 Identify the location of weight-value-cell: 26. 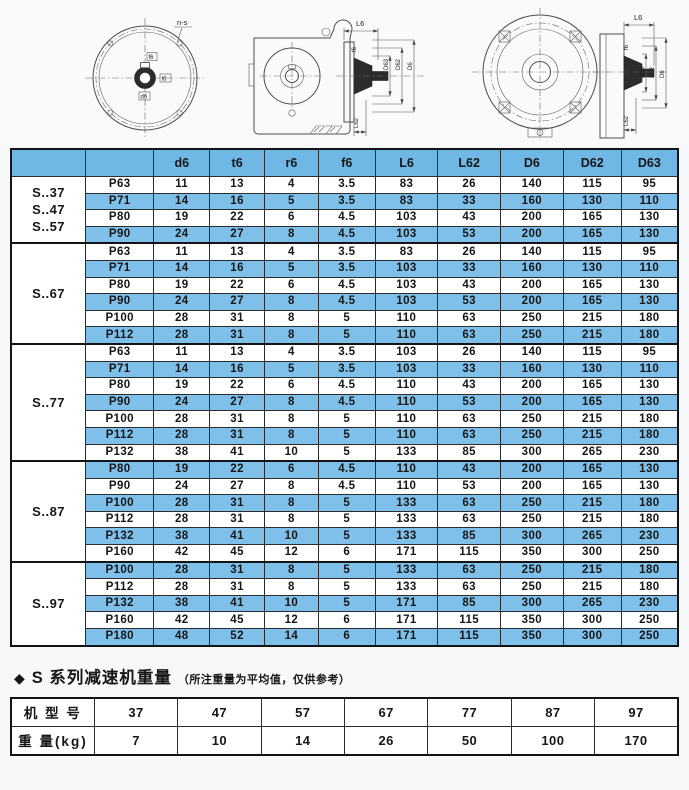
(386, 740).